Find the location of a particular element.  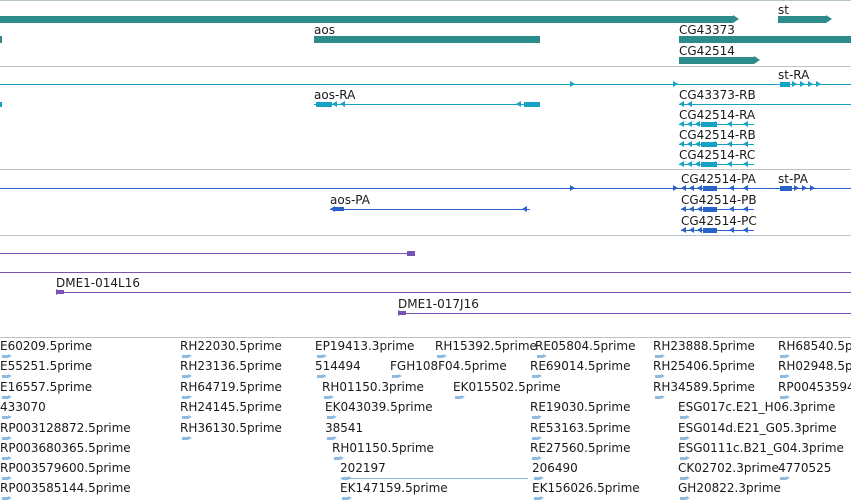

est-label: RP003128872.5prime is located at coordinates (65, 428).